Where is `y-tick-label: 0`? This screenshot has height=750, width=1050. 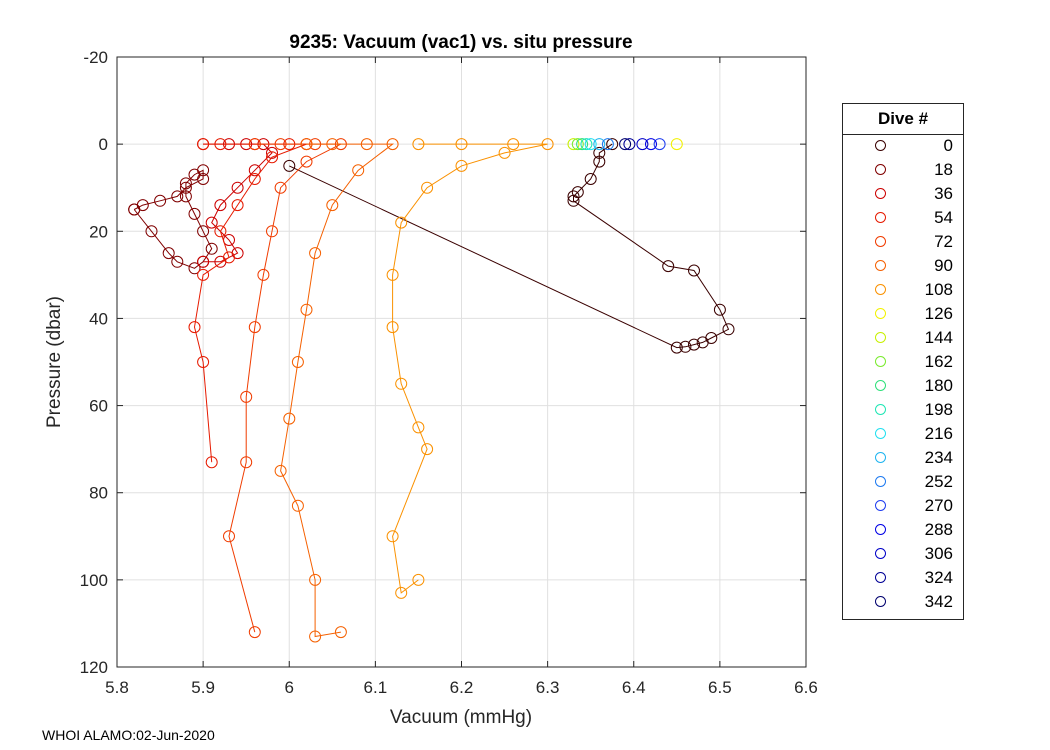 y-tick-label: 0 is located at coordinates (103, 144).